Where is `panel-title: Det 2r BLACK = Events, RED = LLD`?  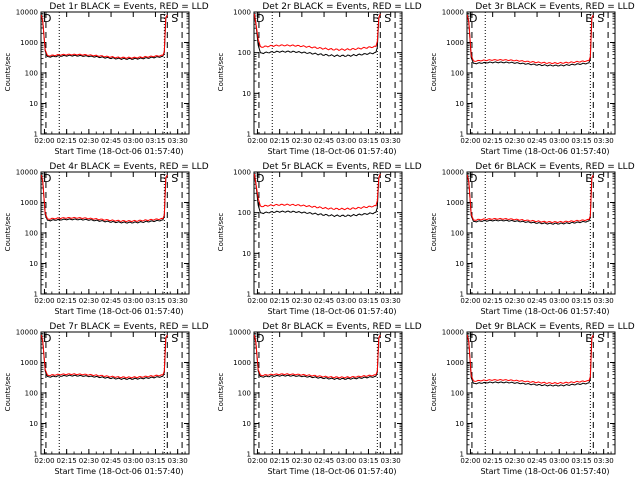
panel-title: Det 2r BLACK = Events, RED = LLD is located at coordinates (342, 7).